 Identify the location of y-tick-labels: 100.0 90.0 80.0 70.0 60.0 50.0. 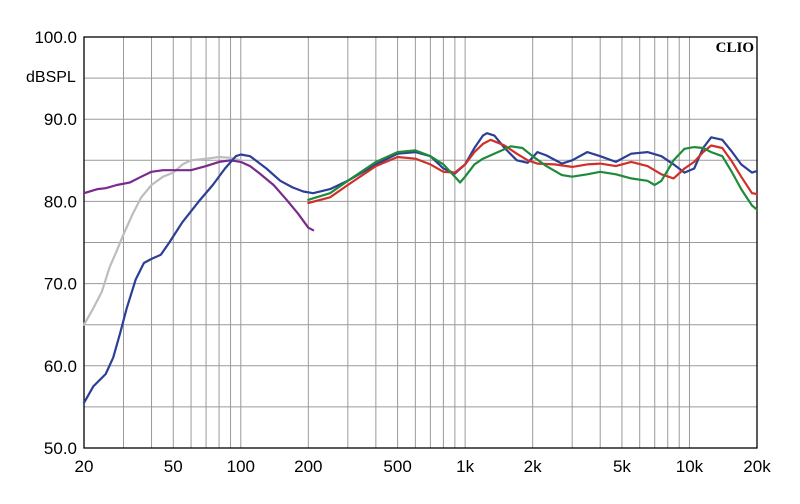
(55, 243).